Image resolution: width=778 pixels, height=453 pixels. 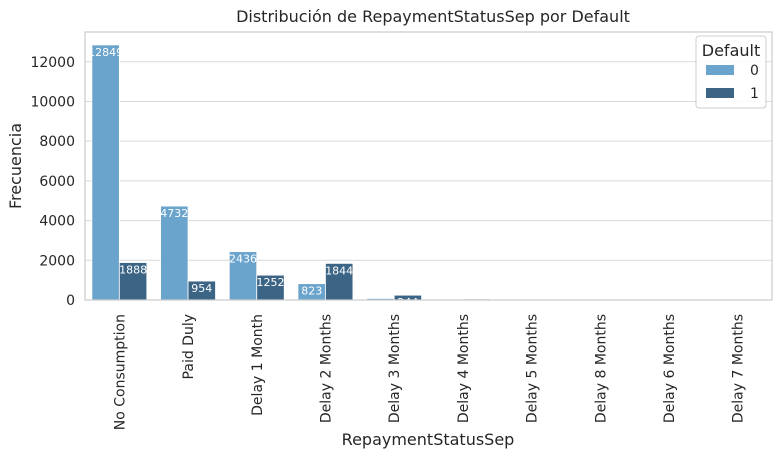 I want to click on x-tick-label: Delay 2 Months, so click(x=326, y=368).